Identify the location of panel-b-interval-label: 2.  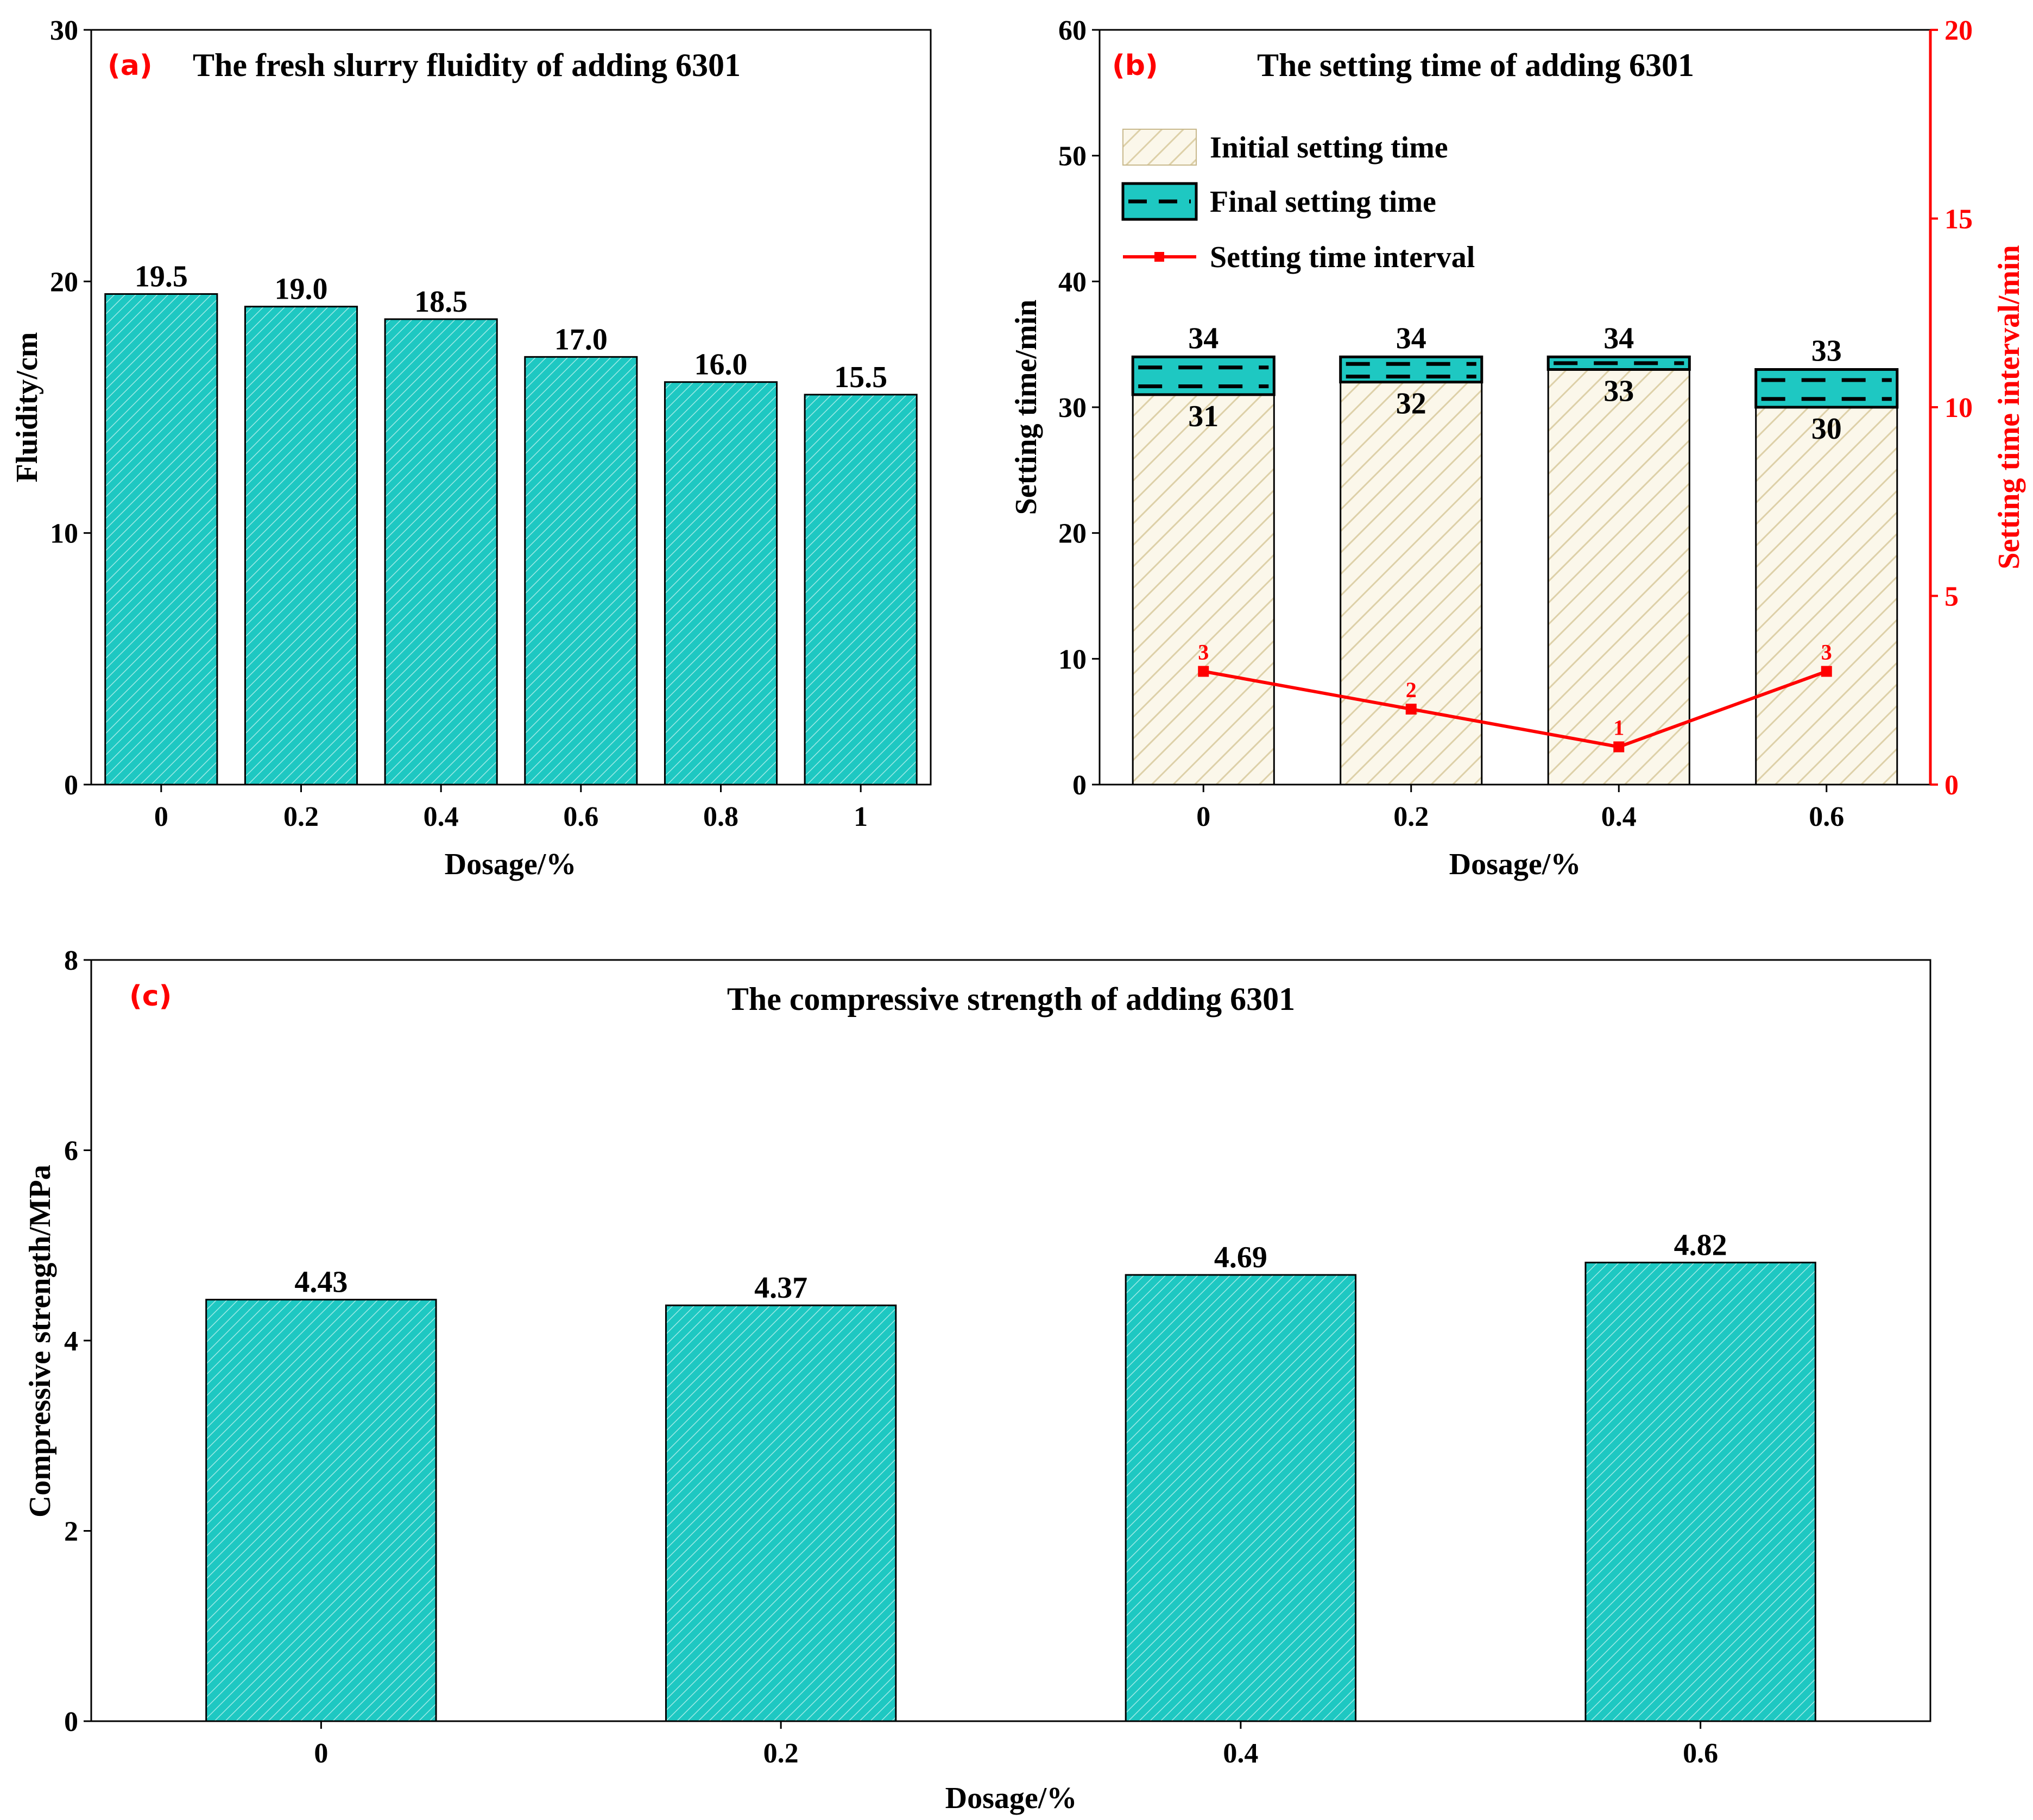
(1411, 690).